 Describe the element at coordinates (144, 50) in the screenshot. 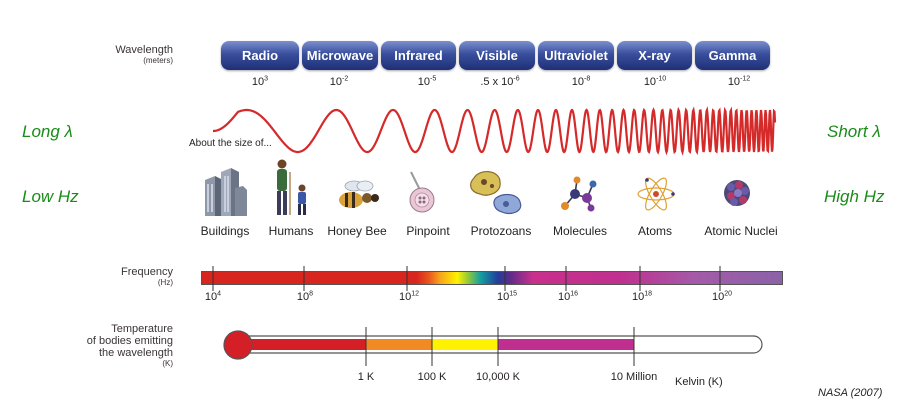

I see `wavelength-title: Wavelength` at that location.